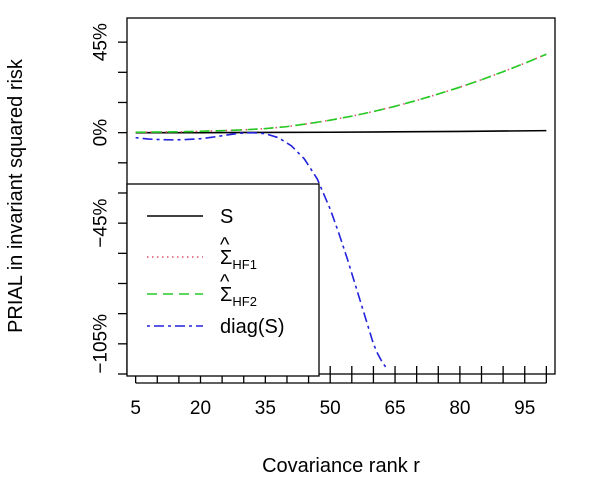 This screenshot has width=598, height=492. What do you see at coordinates (524, 408) in the screenshot?
I see `x-tick-label: 95` at bounding box center [524, 408].